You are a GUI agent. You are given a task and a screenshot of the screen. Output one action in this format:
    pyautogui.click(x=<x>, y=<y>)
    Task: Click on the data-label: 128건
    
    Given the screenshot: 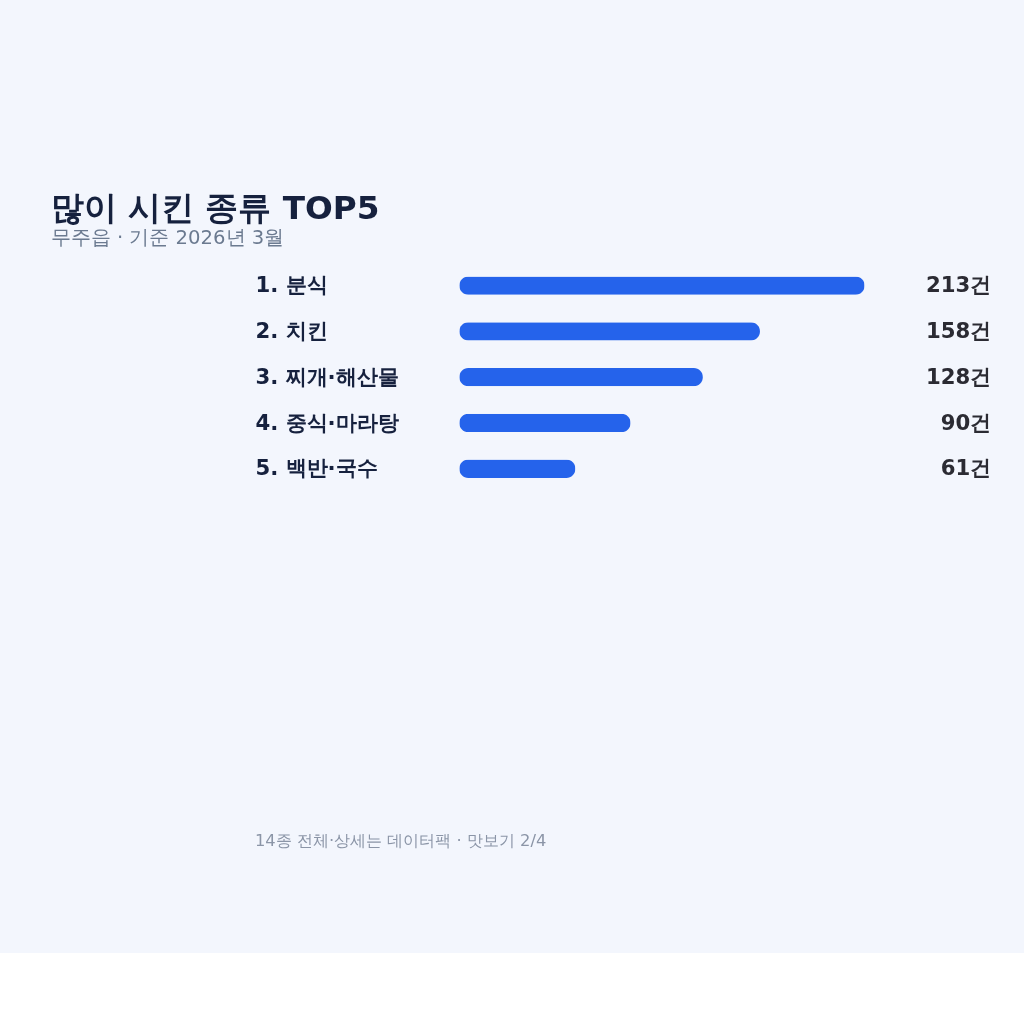 What is the action you would take?
    pyautogui.click(x=958, y=376)
    